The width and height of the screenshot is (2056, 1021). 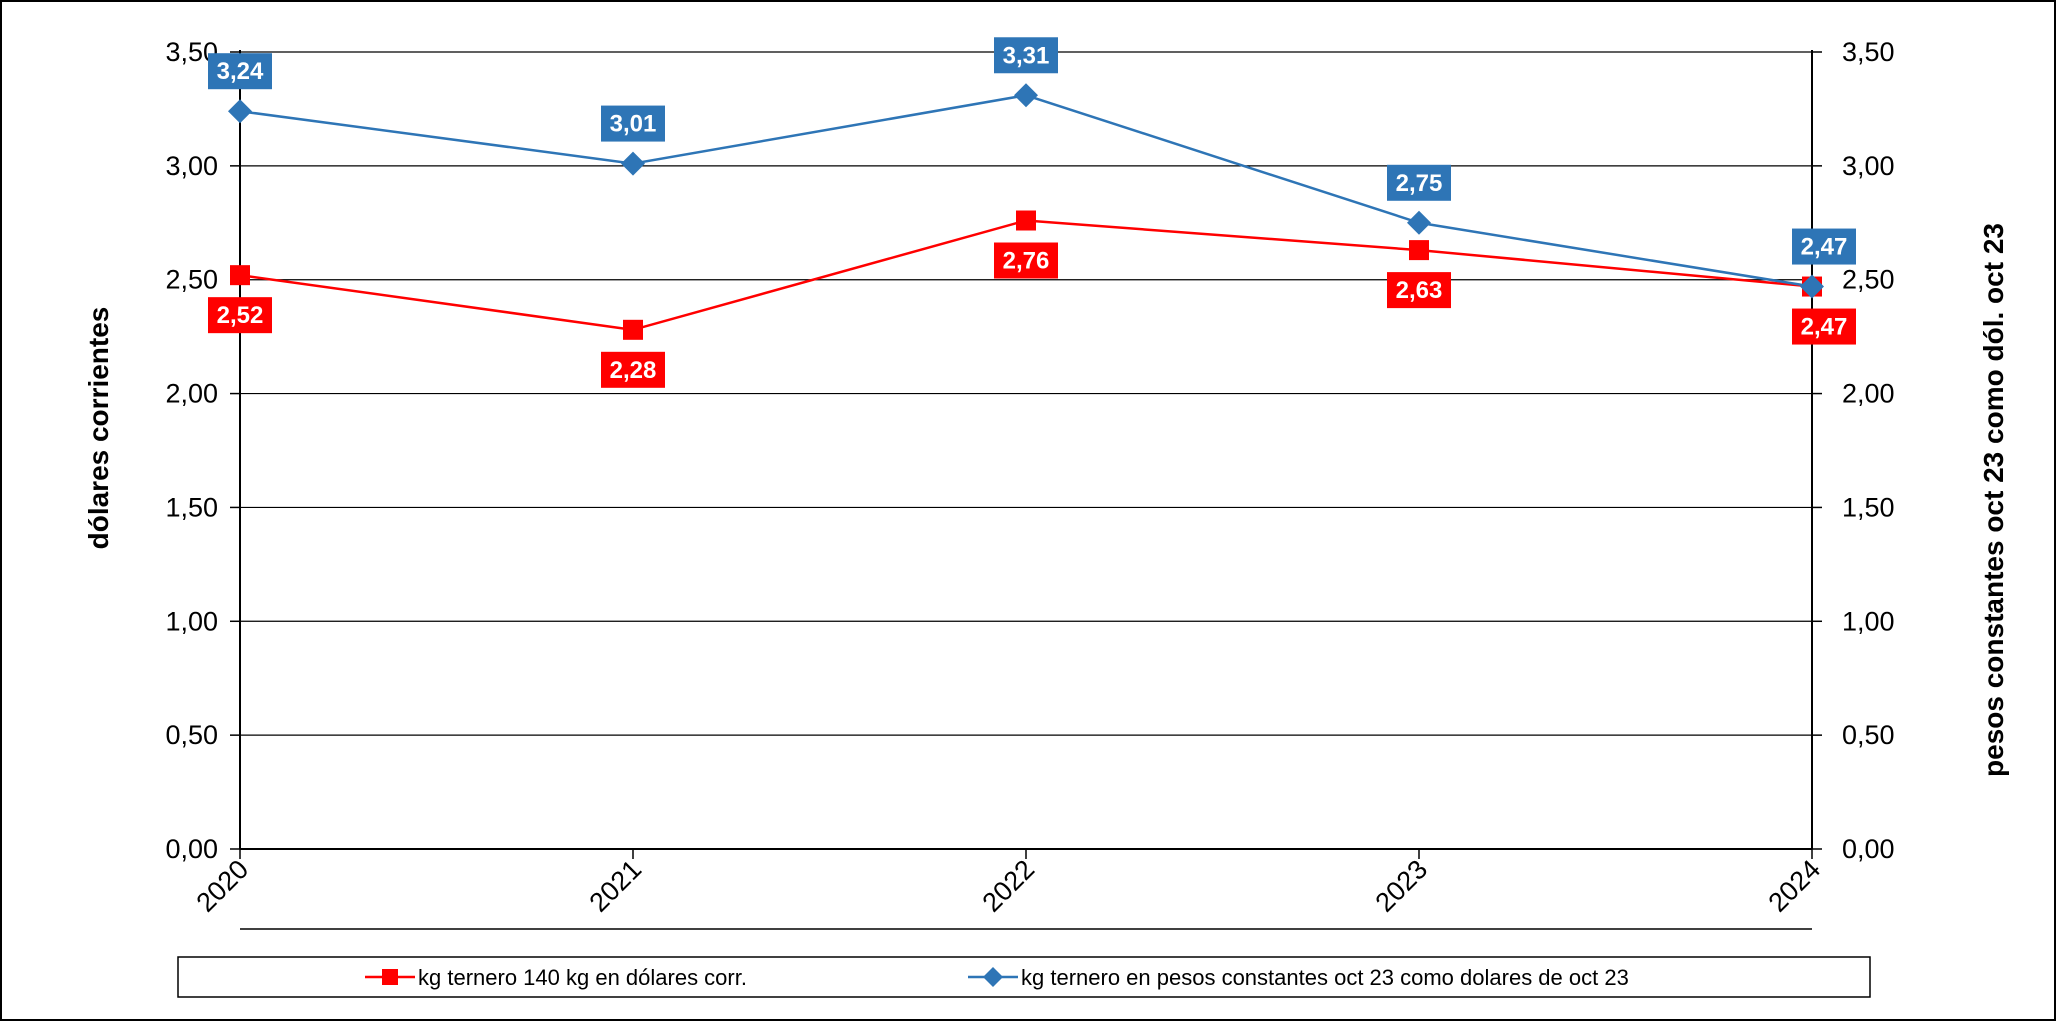 What do you see at coordinates (1868, 394) in the screenshot?
I see `y2-tick-label: 2,00` at bounding box center [1868, 394].